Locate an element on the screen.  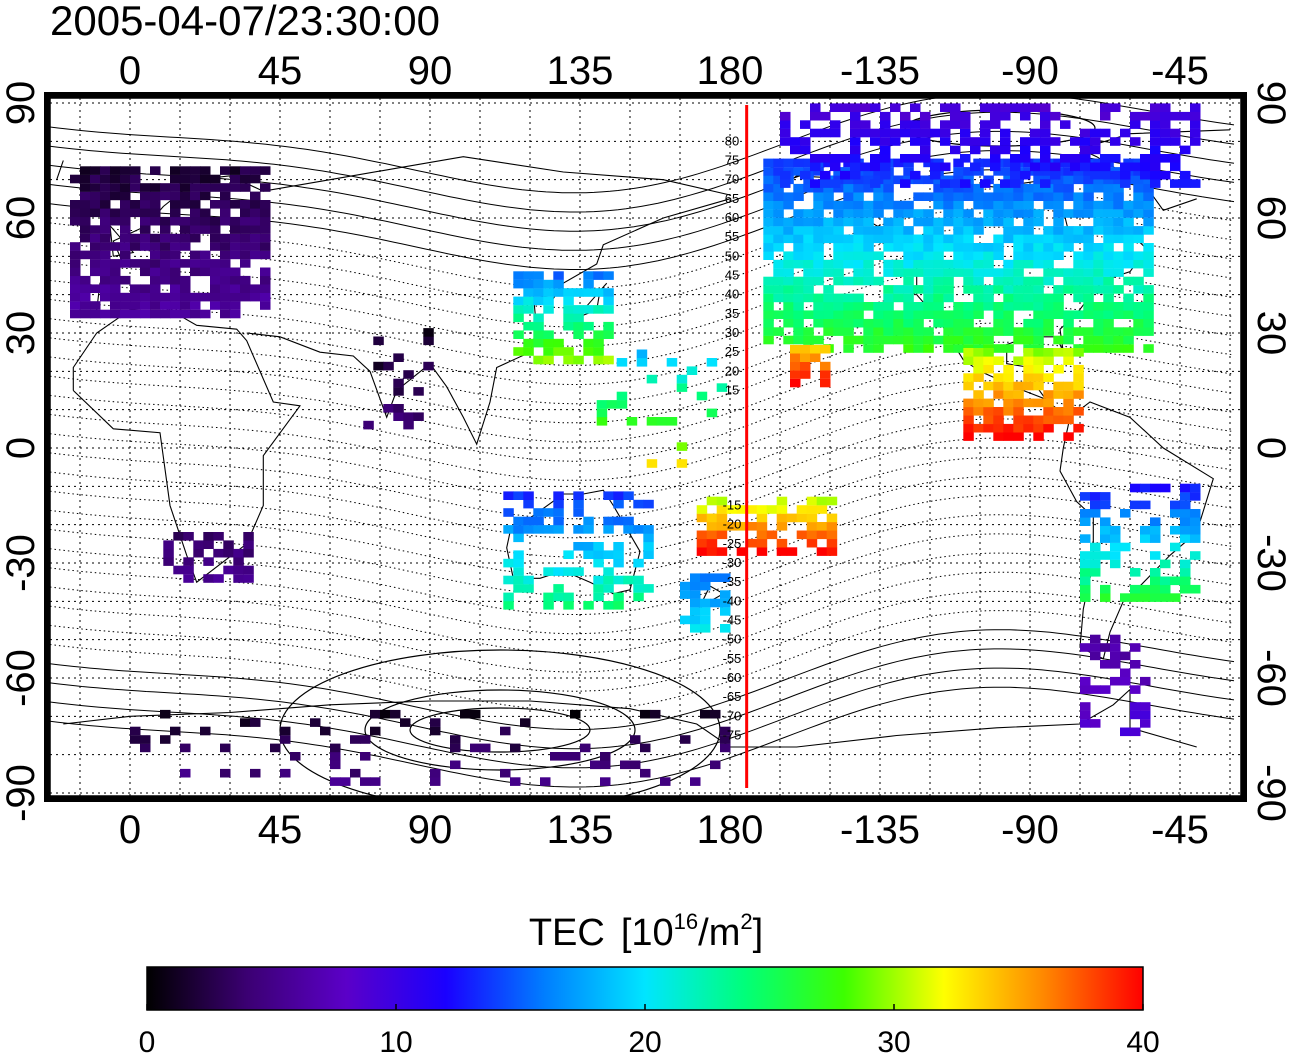
lon-tick-bottom: -90 is located at coordinates (1030, 830).